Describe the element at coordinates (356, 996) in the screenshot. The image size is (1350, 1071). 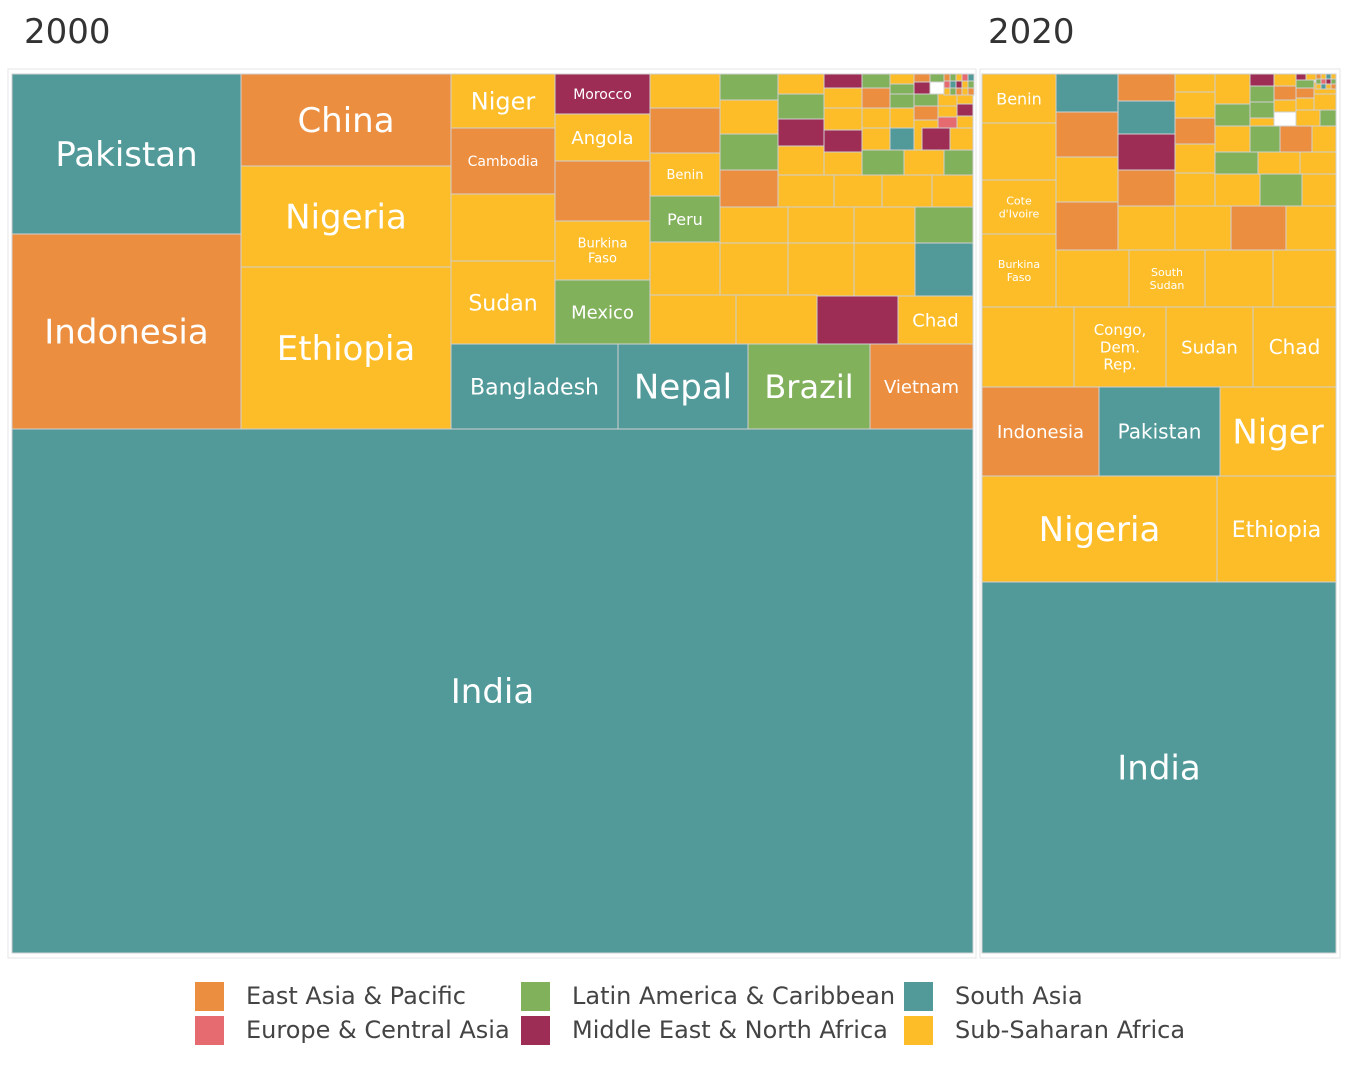
I see `legend-label: East Asia & Pacific` at that location.